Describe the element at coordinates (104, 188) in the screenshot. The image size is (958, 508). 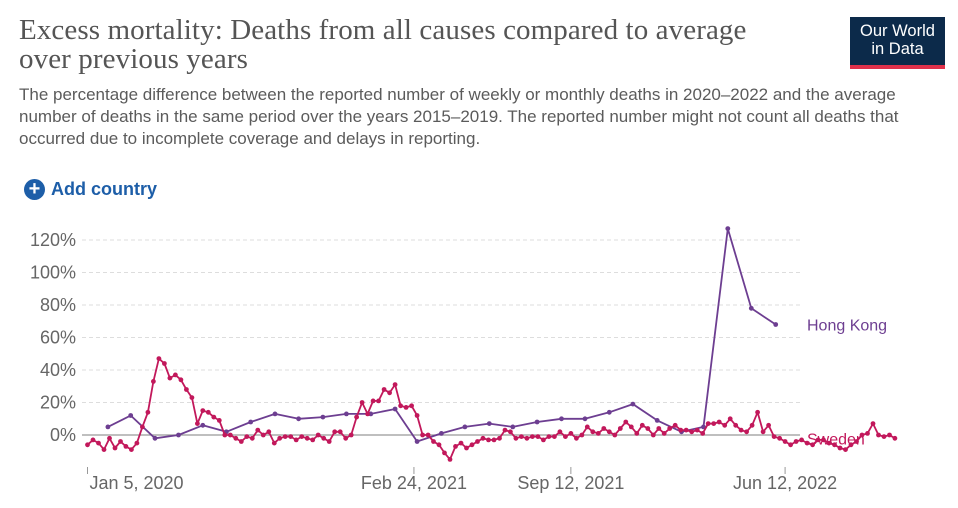
I see `add-country-label: Add country` at that location.